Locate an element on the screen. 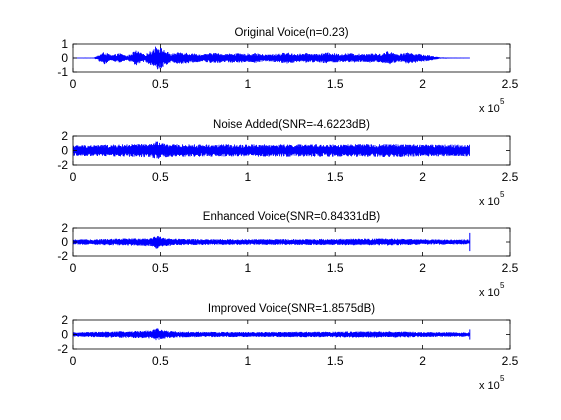 The height and width of the screenshot is (420, 561). subplot-title: Enhanced Voice(SNR=0.84331dB) is located at coordinates (292, 217).